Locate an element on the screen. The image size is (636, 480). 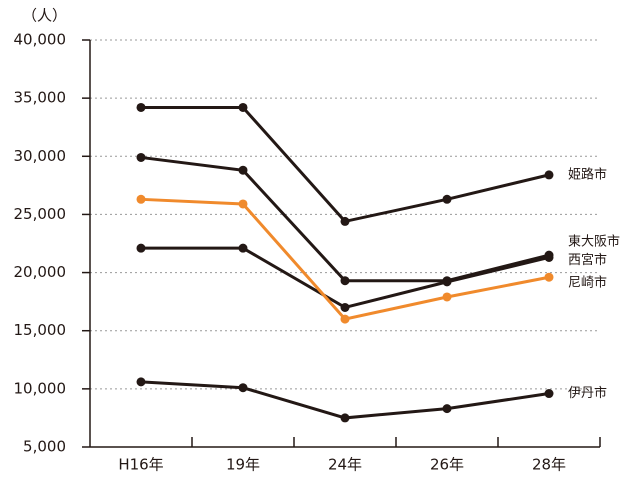
x-tick-label: 26年 is located at coordinates (447, 465).